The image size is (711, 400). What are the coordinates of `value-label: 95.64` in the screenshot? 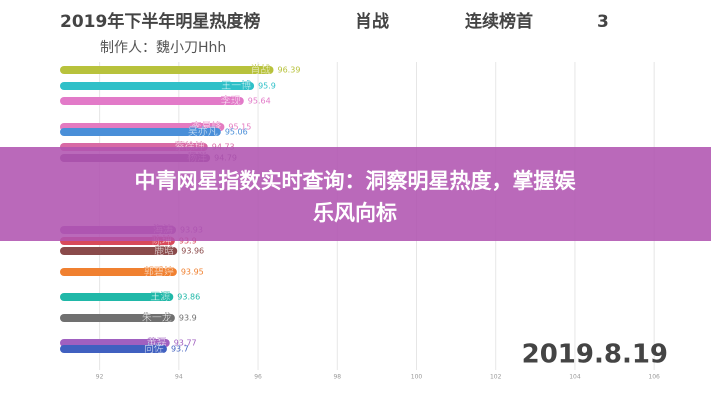 It's located at (259, 101).